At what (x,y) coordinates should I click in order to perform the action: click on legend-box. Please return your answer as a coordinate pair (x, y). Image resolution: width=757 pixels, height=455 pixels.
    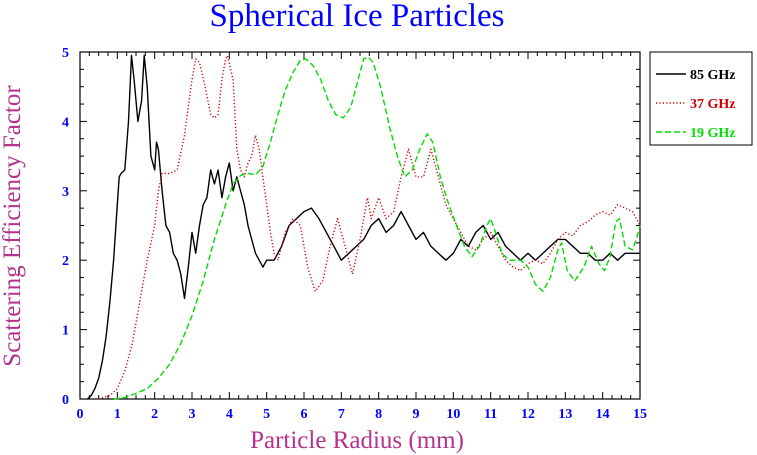
    Looking at the image, I should click on (701, 98).